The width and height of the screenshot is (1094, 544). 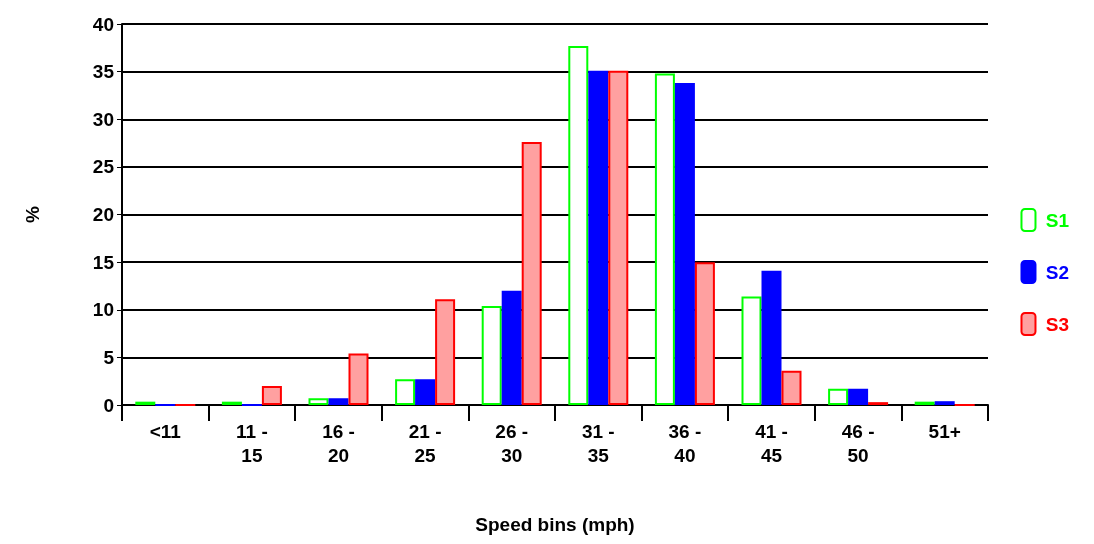 What do you see at coordinates (103, 167) in the screenshot?
I see `y-tick-label: 25` at bounding box center [103, 167].